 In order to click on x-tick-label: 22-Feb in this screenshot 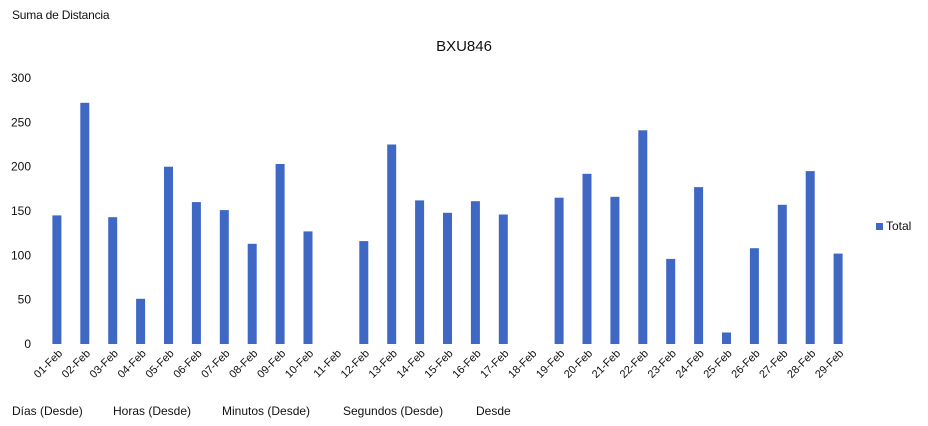, I will do `click(634, 364)`.